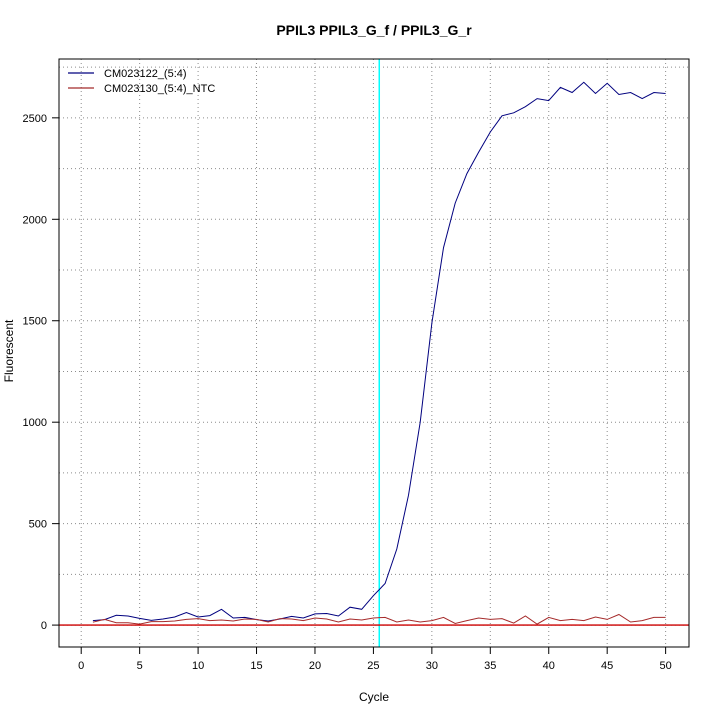 Image resolution: width=720 pixels, height=720 pixels. Describe the element at coordinates (145, 74) in the screenshot. I see `legend-label-series1: CM023122_(5:4)` at that location.